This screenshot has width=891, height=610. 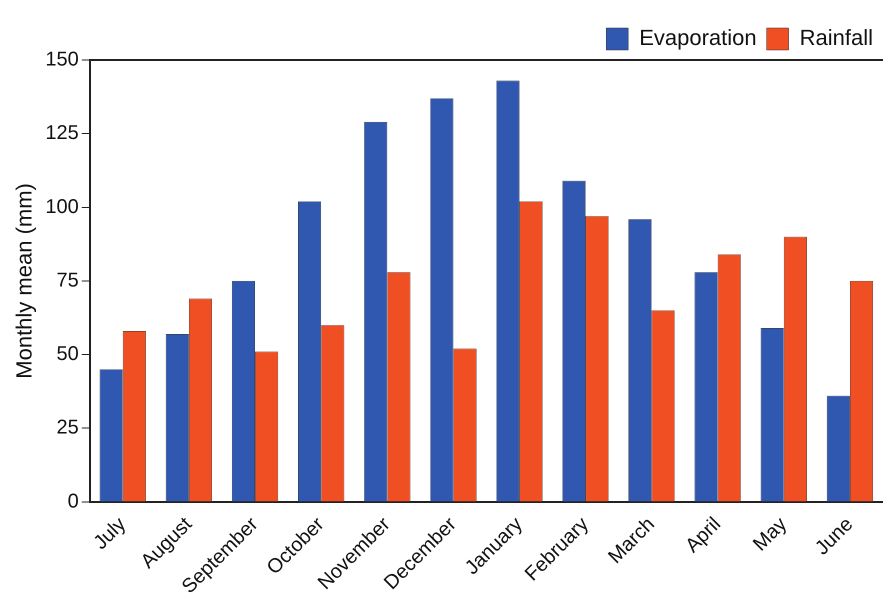 I want to click on y-tick-label: 25, so click(x=67, y=427).